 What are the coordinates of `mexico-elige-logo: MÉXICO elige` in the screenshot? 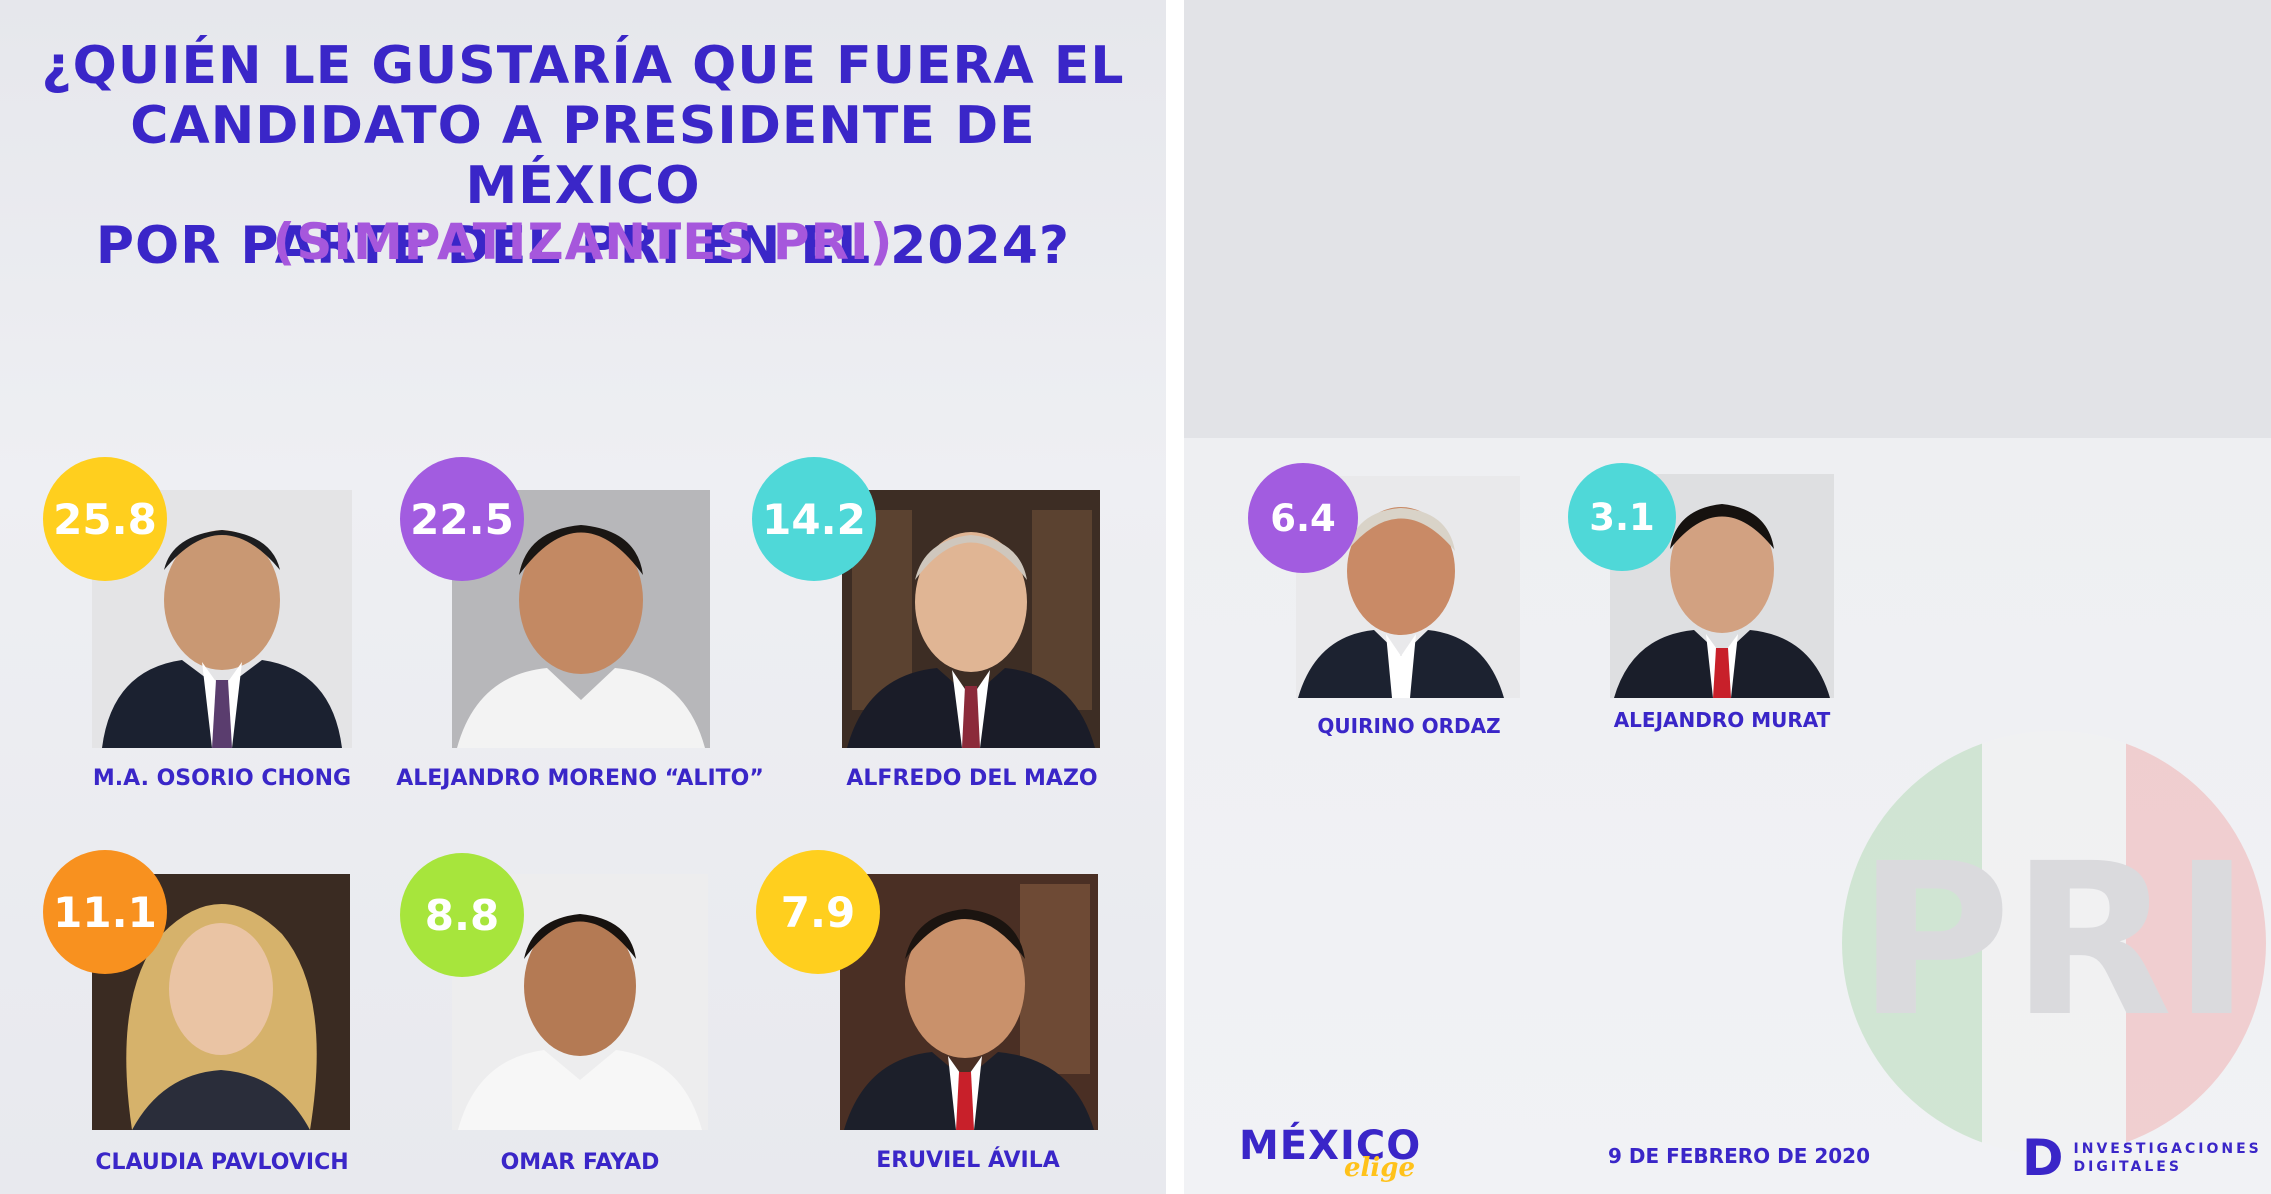 It's located at (1330, 1153).